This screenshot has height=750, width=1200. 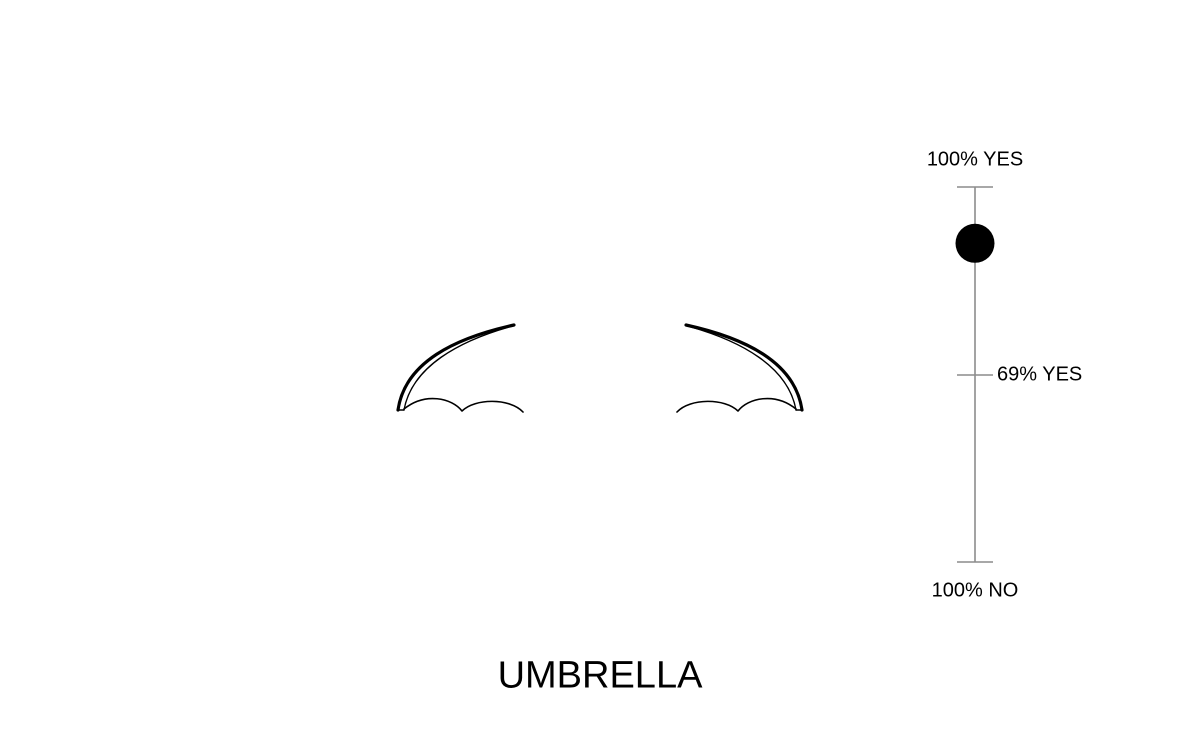 What do you see at coordinates (975, 374) in the screenshot?
I see `rating-scale` at bounding box center [975, 374].